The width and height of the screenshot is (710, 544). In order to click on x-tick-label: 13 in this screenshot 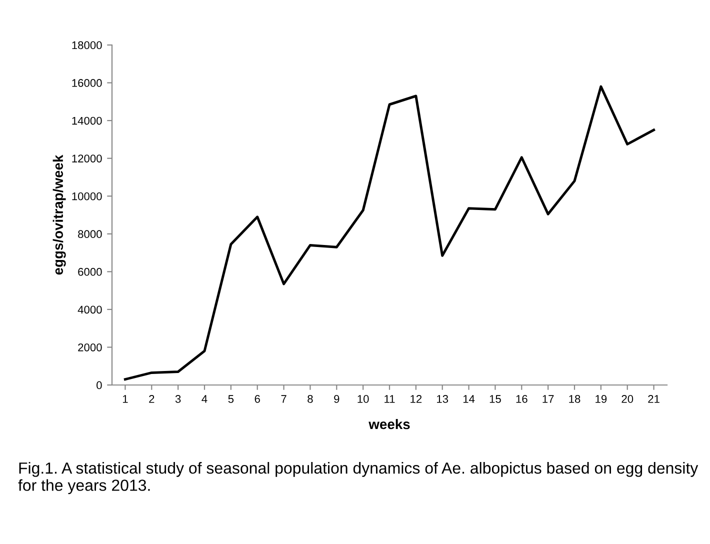, I will do `click(442, 399)`.